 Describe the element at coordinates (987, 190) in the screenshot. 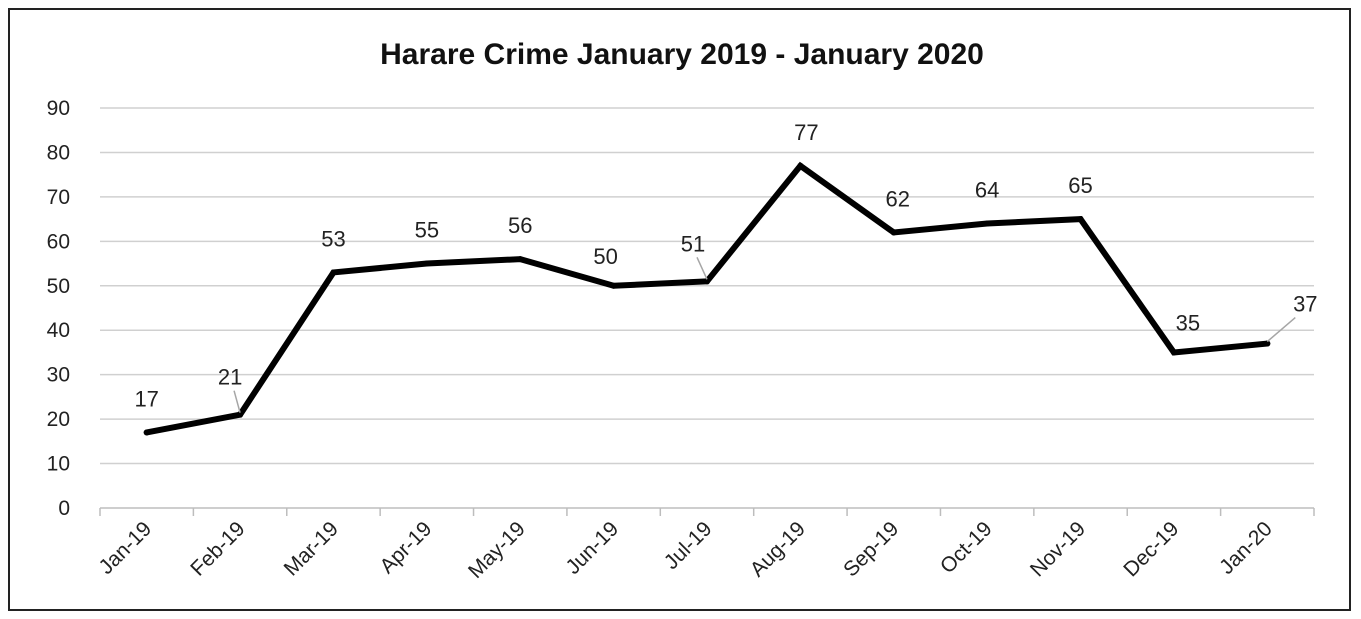

I see `data-label: 64` at that location.